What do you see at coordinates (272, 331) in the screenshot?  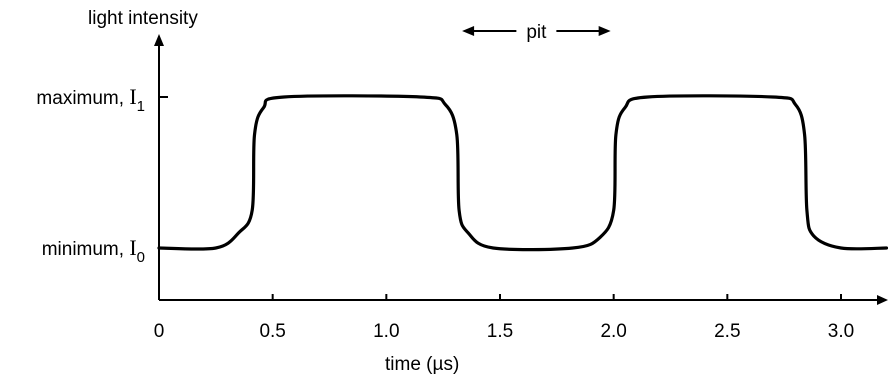 I see `x-tick-label-1: 0.5` at bounding box center [272, 331].